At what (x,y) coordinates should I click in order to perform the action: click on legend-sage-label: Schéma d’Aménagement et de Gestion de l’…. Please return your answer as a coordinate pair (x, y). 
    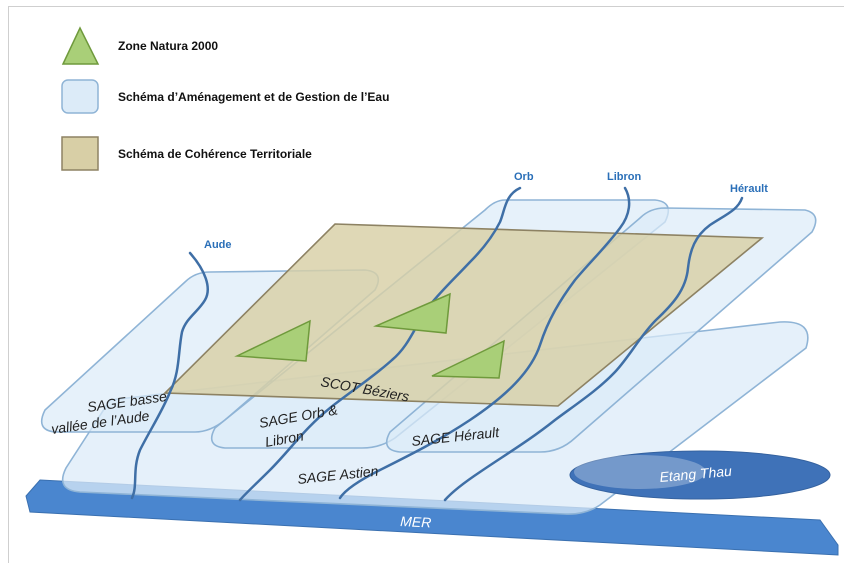
    Looking at the image, I should click on (253, 97).